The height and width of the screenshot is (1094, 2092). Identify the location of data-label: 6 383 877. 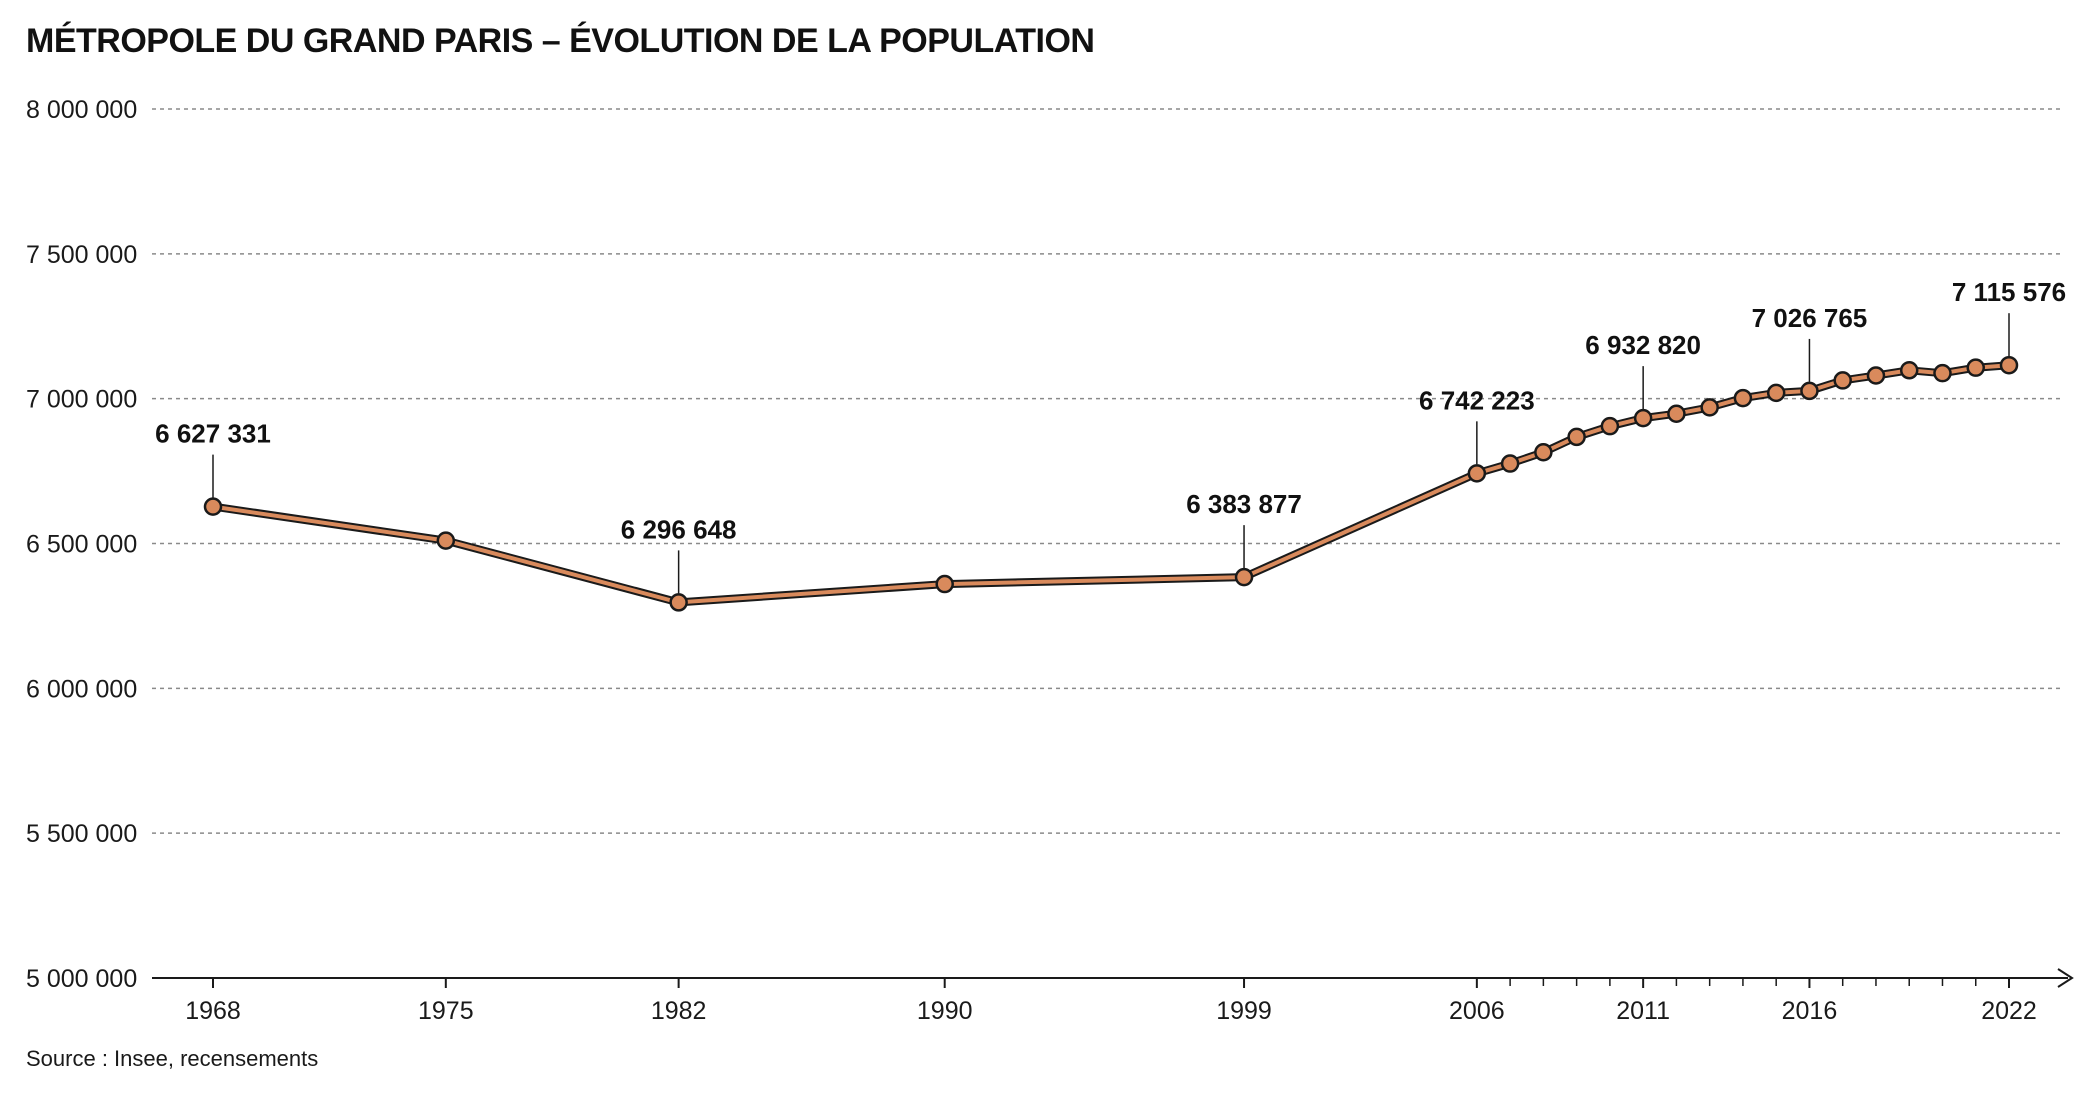
(1244, 504).